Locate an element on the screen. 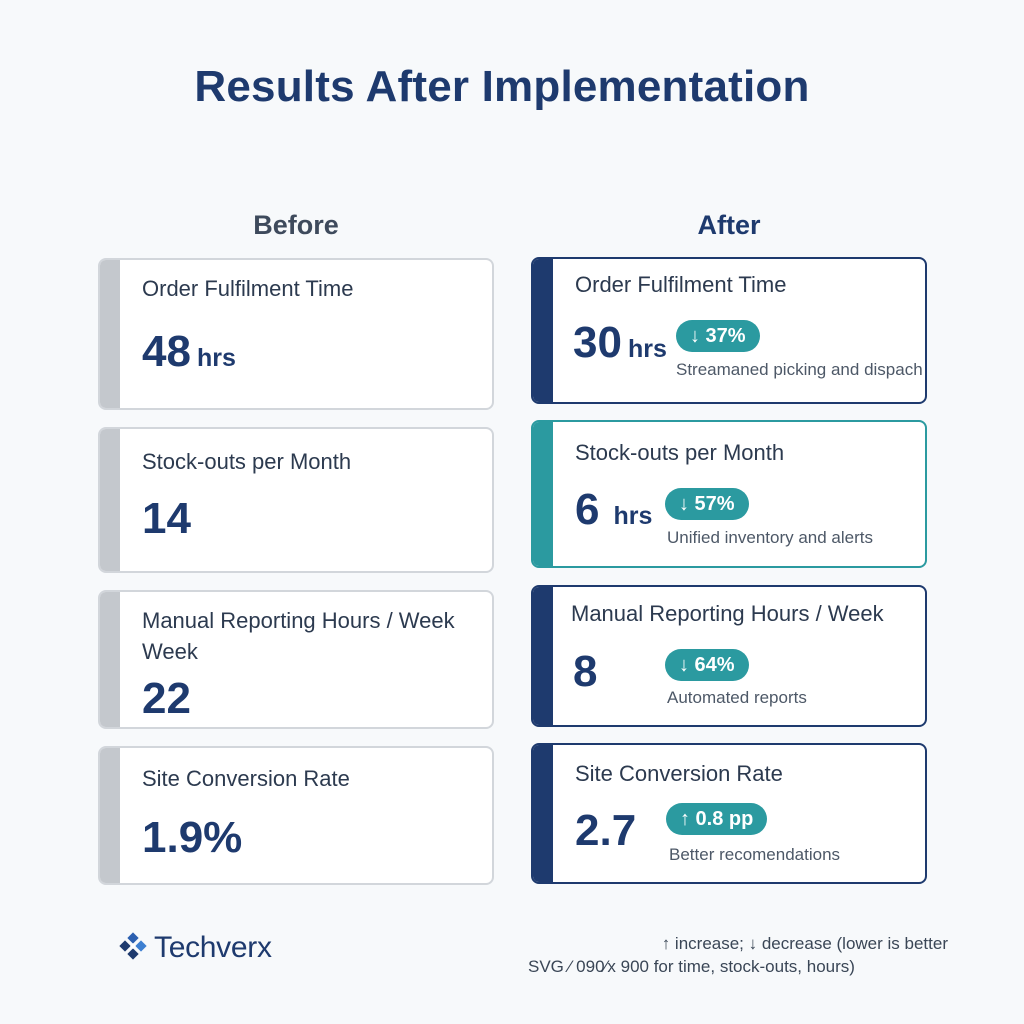 This screenshot has height=1024, width=1024. change-badge: ↓ 37% is located at coordinates (718, 336).